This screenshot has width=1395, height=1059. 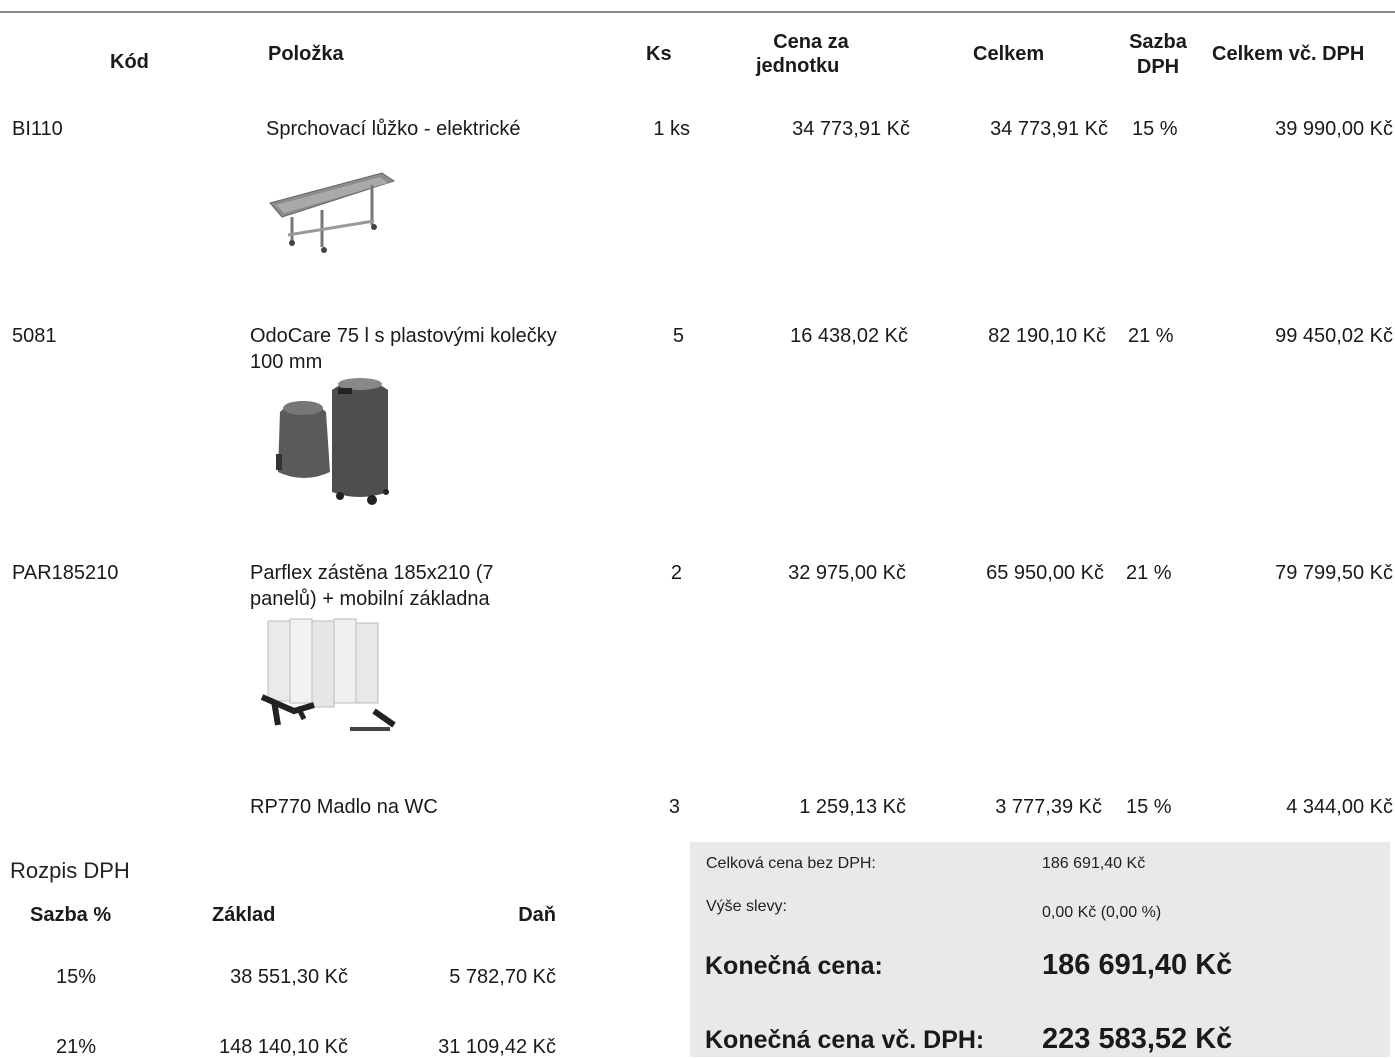 I want to click on row-ks: 1 ks, so click(x=671, y=129).